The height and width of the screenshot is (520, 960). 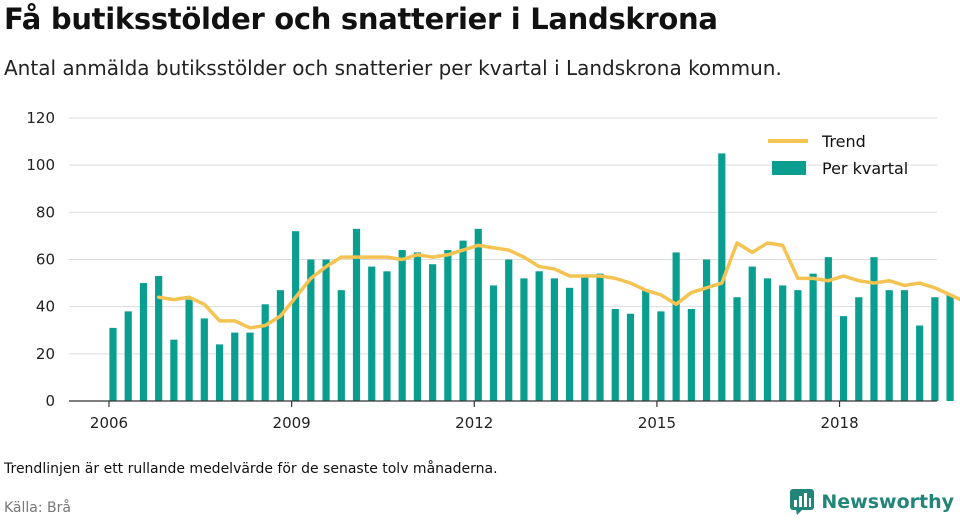 What do you see at coordinates (802, 502) in the screenshot?
I see `bar-chart-speech-bubble-icon` at bounding box center [802, 502].